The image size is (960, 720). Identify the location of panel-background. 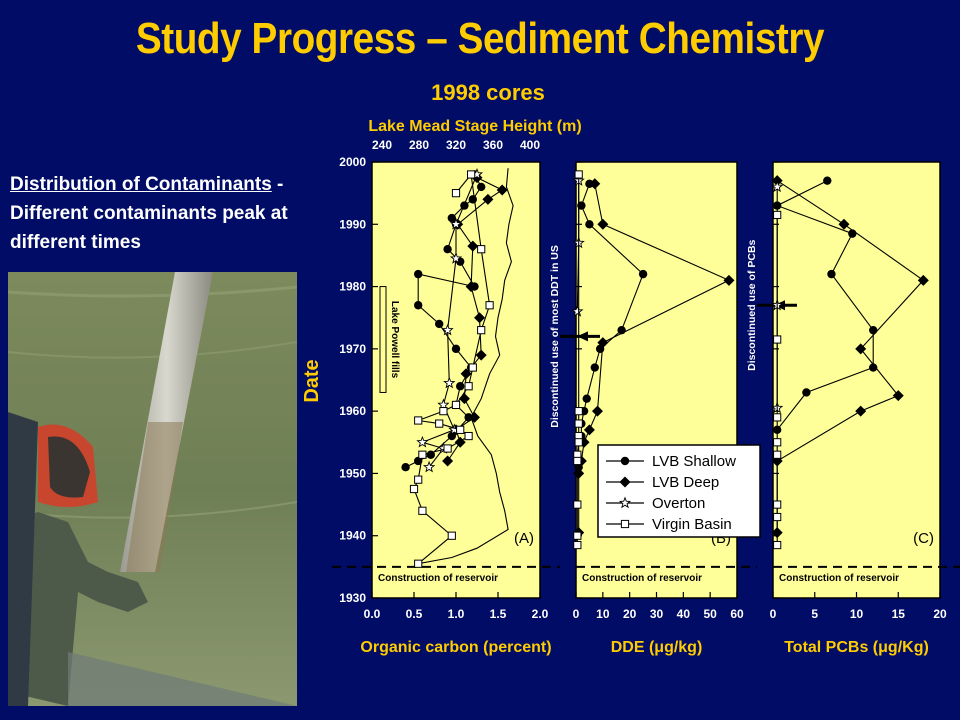
(856, 380).